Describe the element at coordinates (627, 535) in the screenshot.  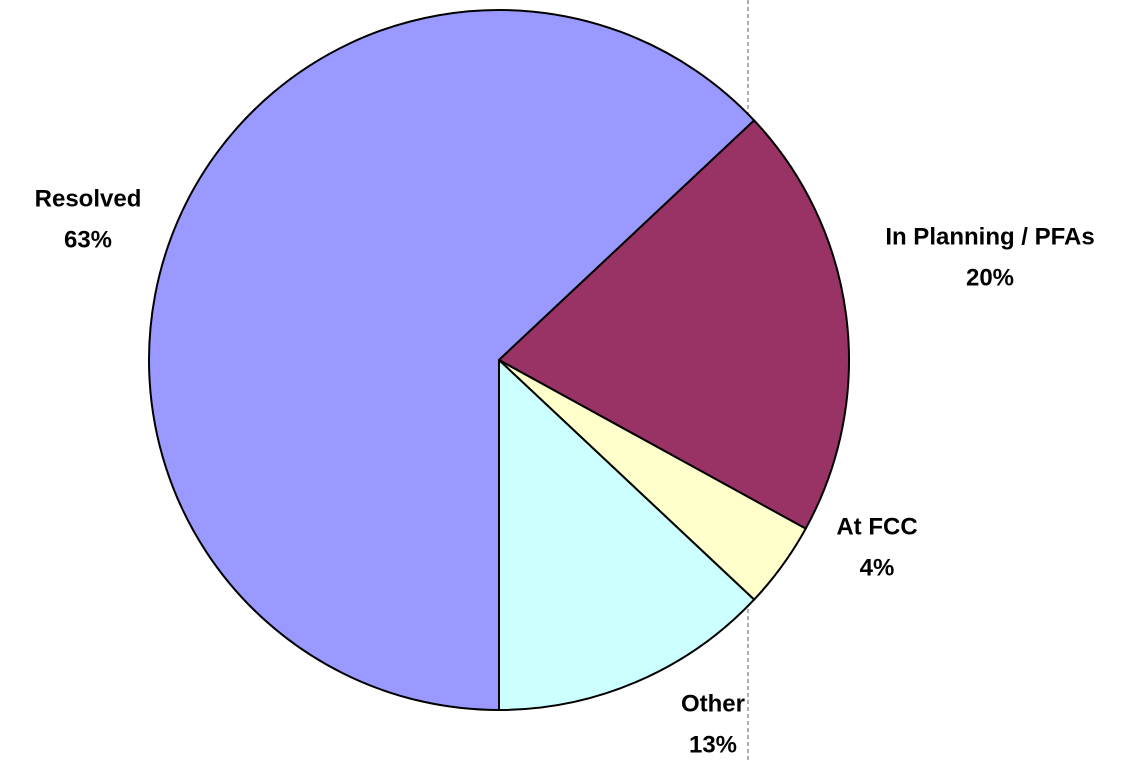
I see `pie-slice` at that location.